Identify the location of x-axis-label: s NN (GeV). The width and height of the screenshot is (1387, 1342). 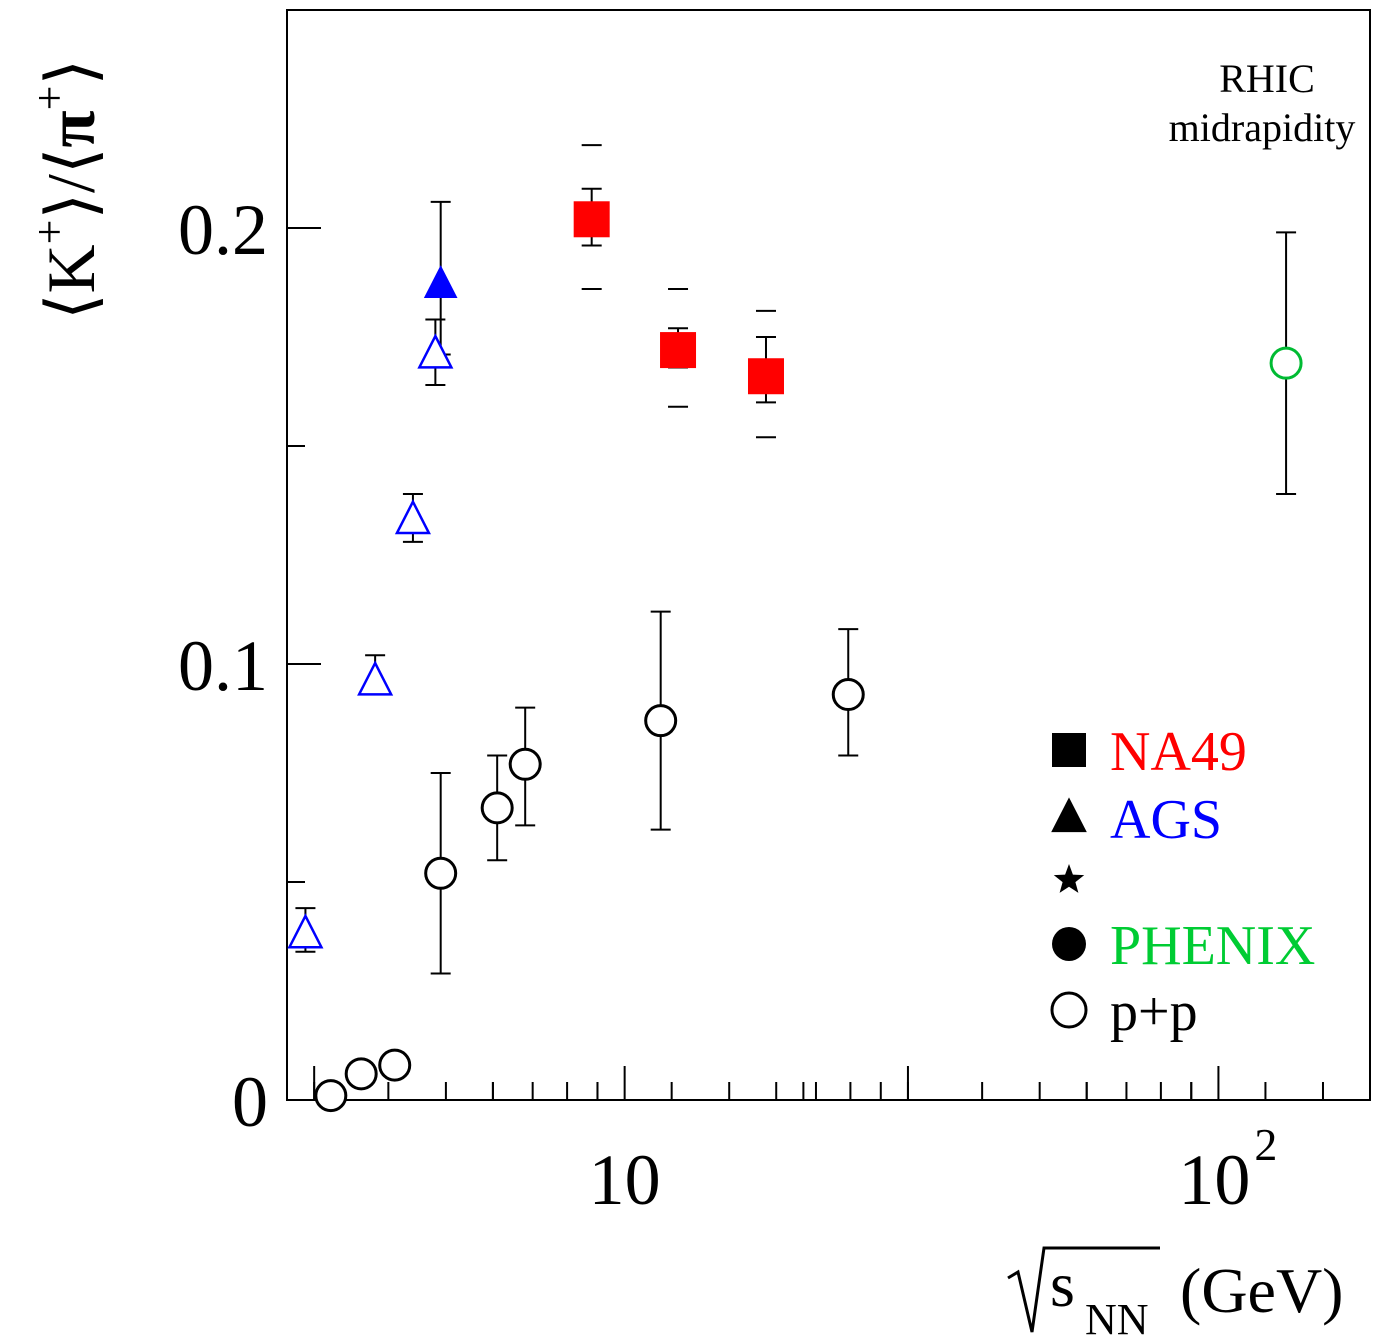
(1175, 1294).